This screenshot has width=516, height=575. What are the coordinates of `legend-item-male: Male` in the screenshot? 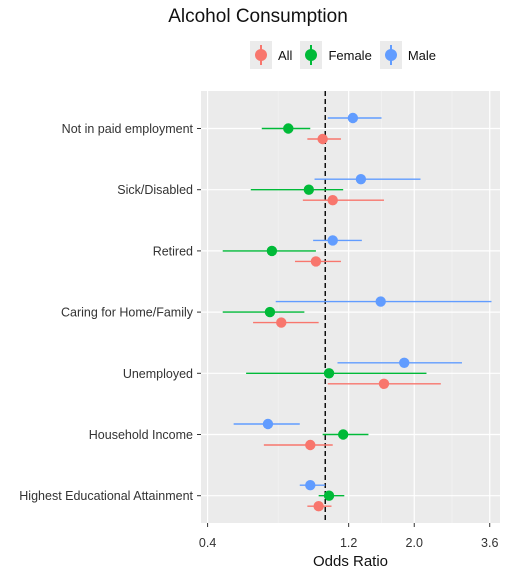 It's located at (407, 55).